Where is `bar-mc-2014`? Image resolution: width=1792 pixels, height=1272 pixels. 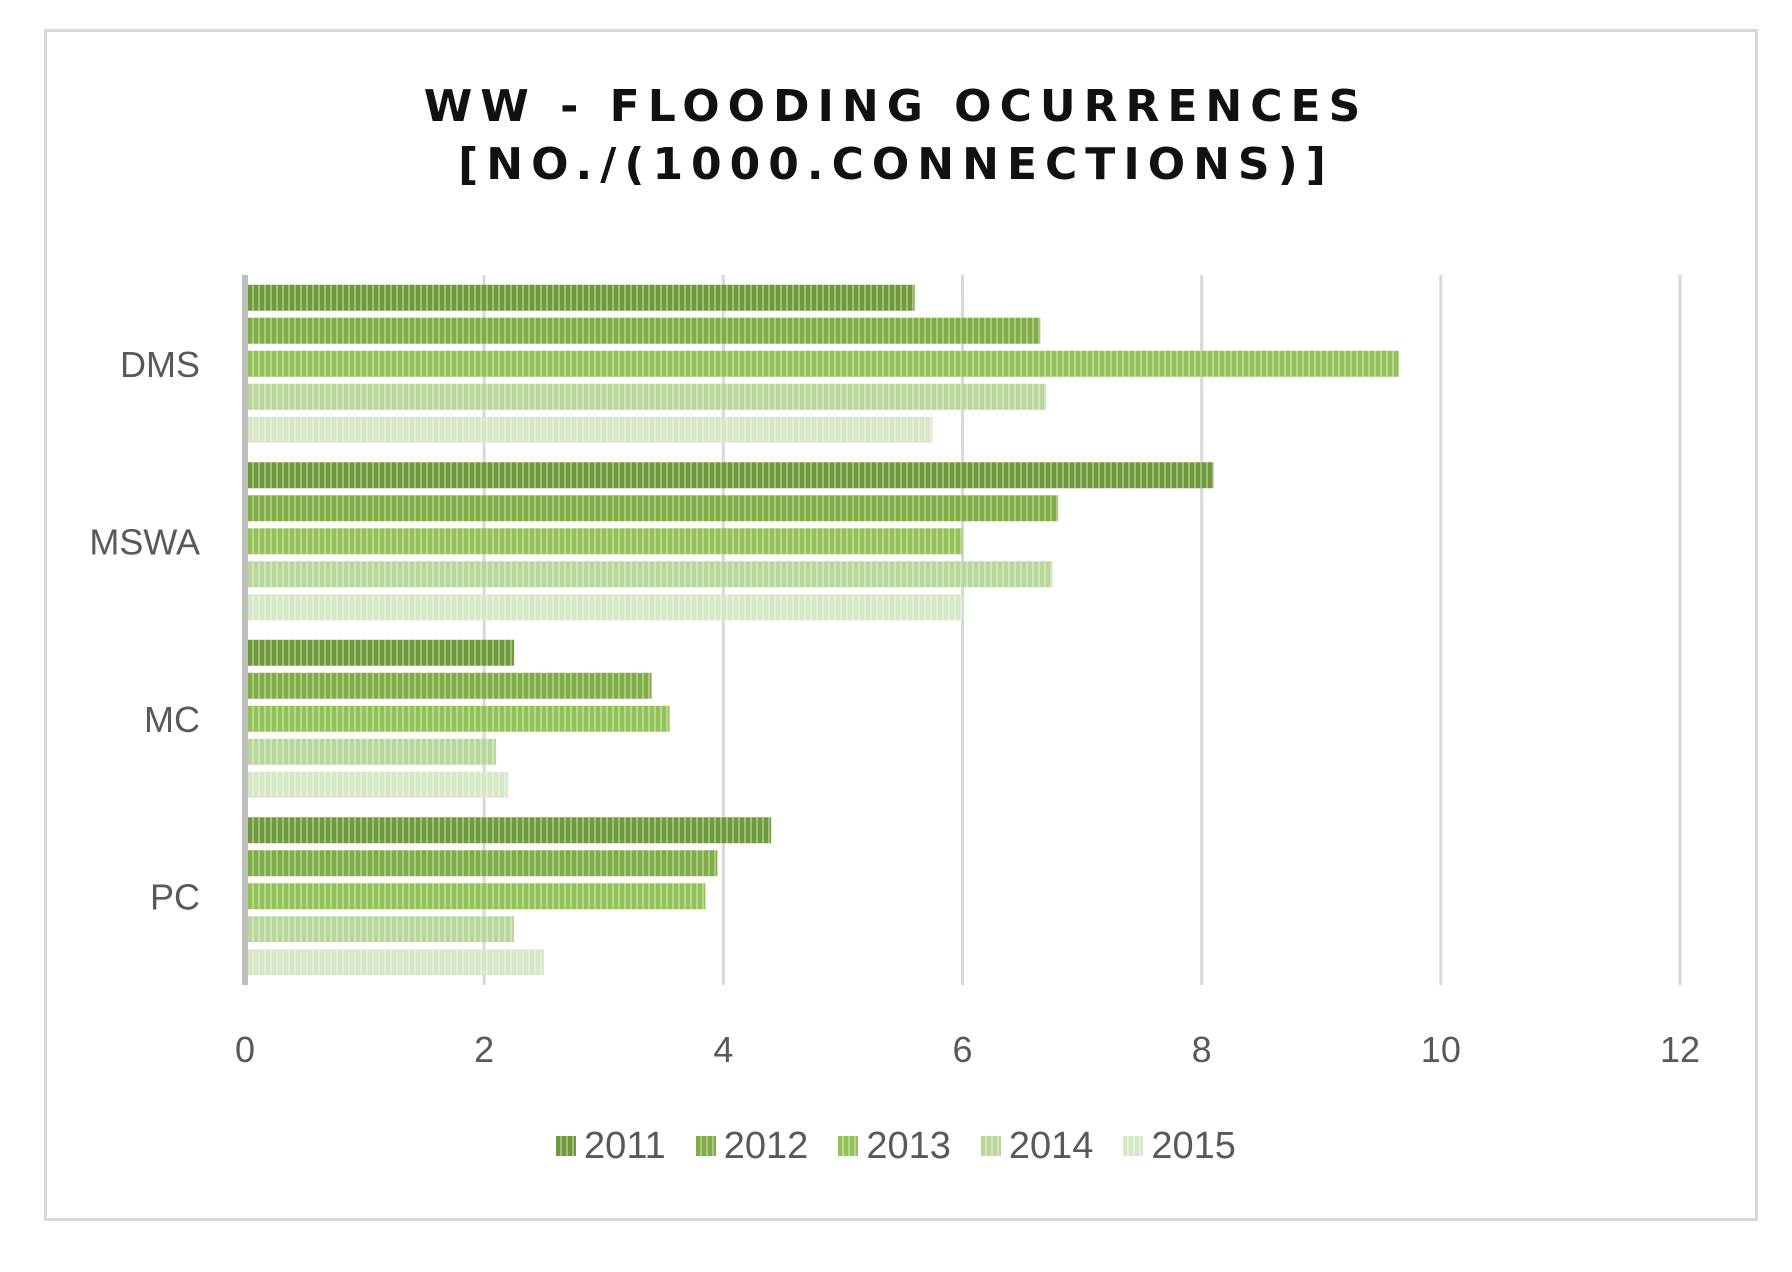
bar-mc-2014 is located at coordinates (372, 751).